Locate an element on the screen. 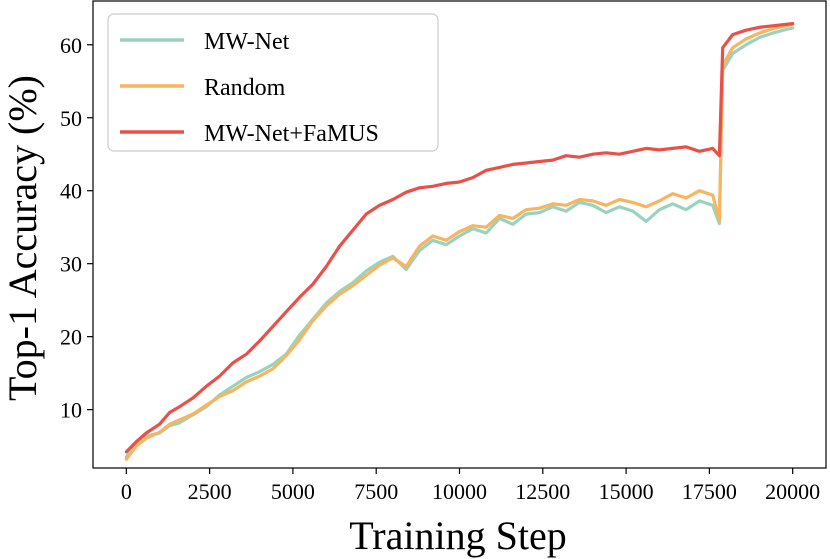 Image resolution: width=830 pixels, height=559 pixels. legend: MW-Net Random MW-Net+FaMUS is located at coordinates (273, 82).